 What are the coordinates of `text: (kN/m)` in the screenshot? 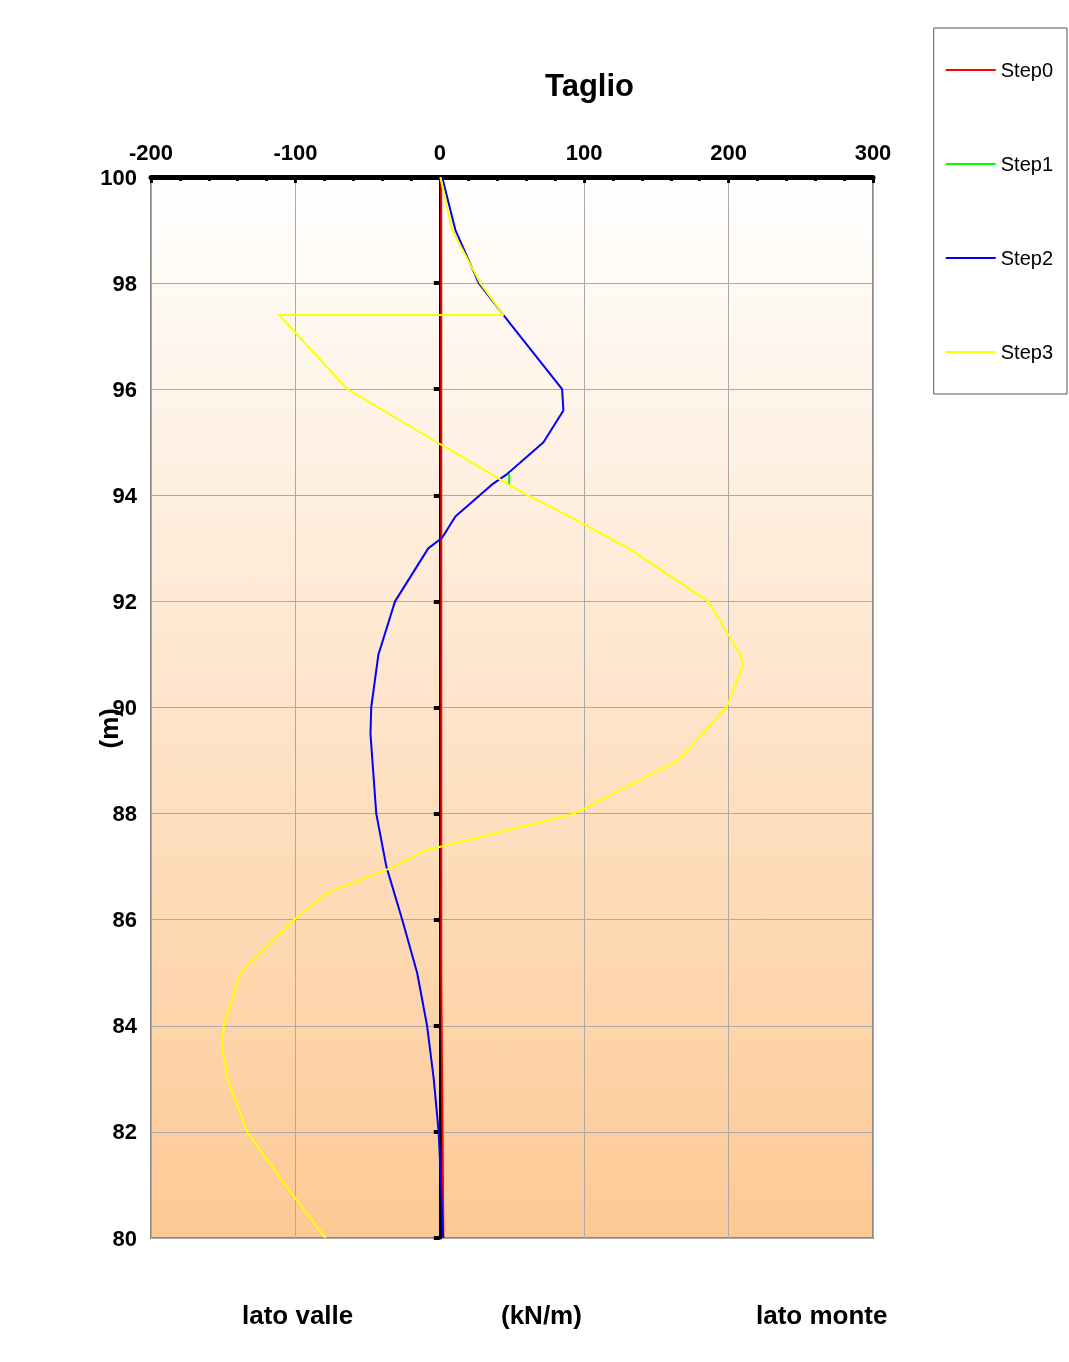 It's located at (541, 1315).